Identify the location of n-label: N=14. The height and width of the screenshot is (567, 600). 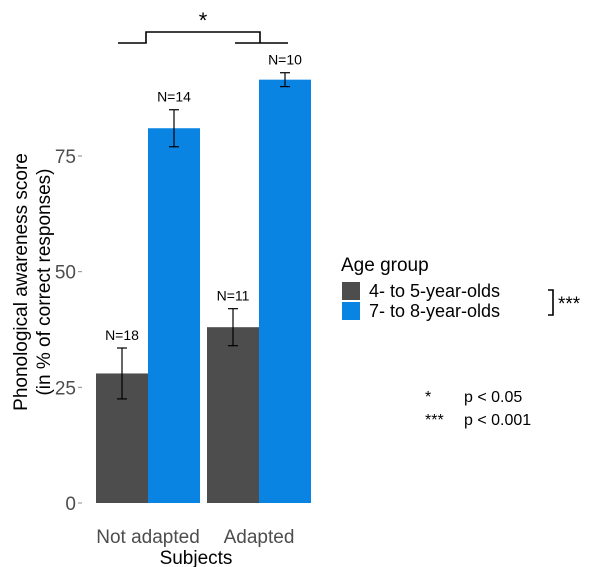
(174, 97).